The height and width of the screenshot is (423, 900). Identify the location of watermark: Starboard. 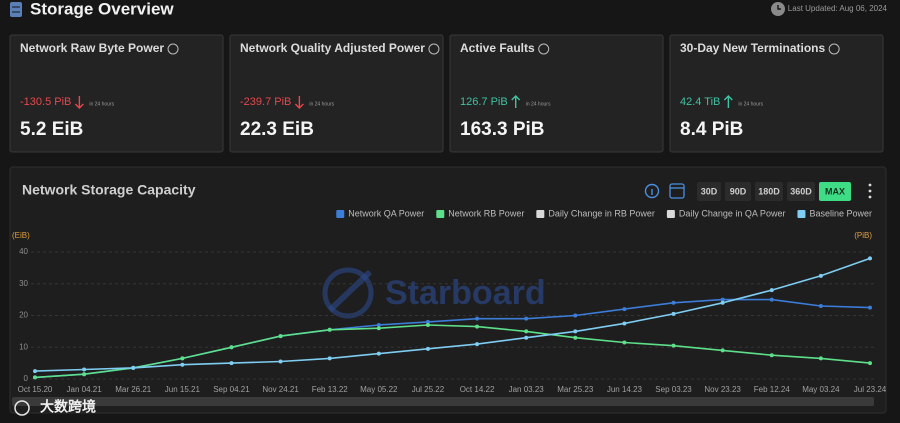
(465, 293).